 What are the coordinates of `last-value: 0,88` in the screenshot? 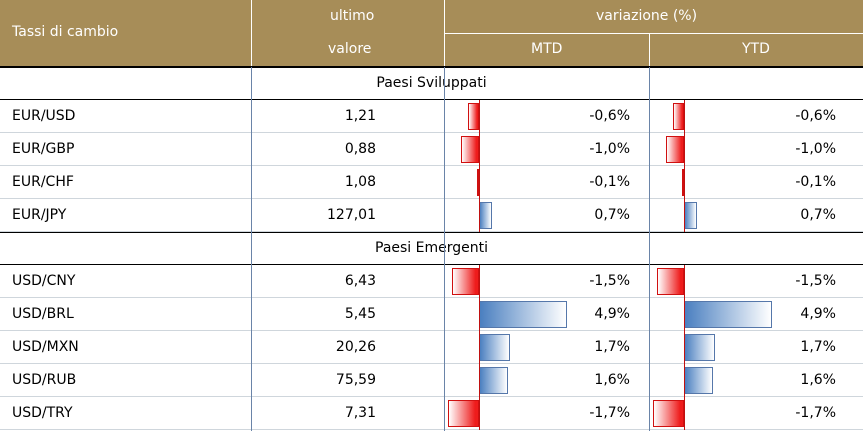 It's located at (360, 149).